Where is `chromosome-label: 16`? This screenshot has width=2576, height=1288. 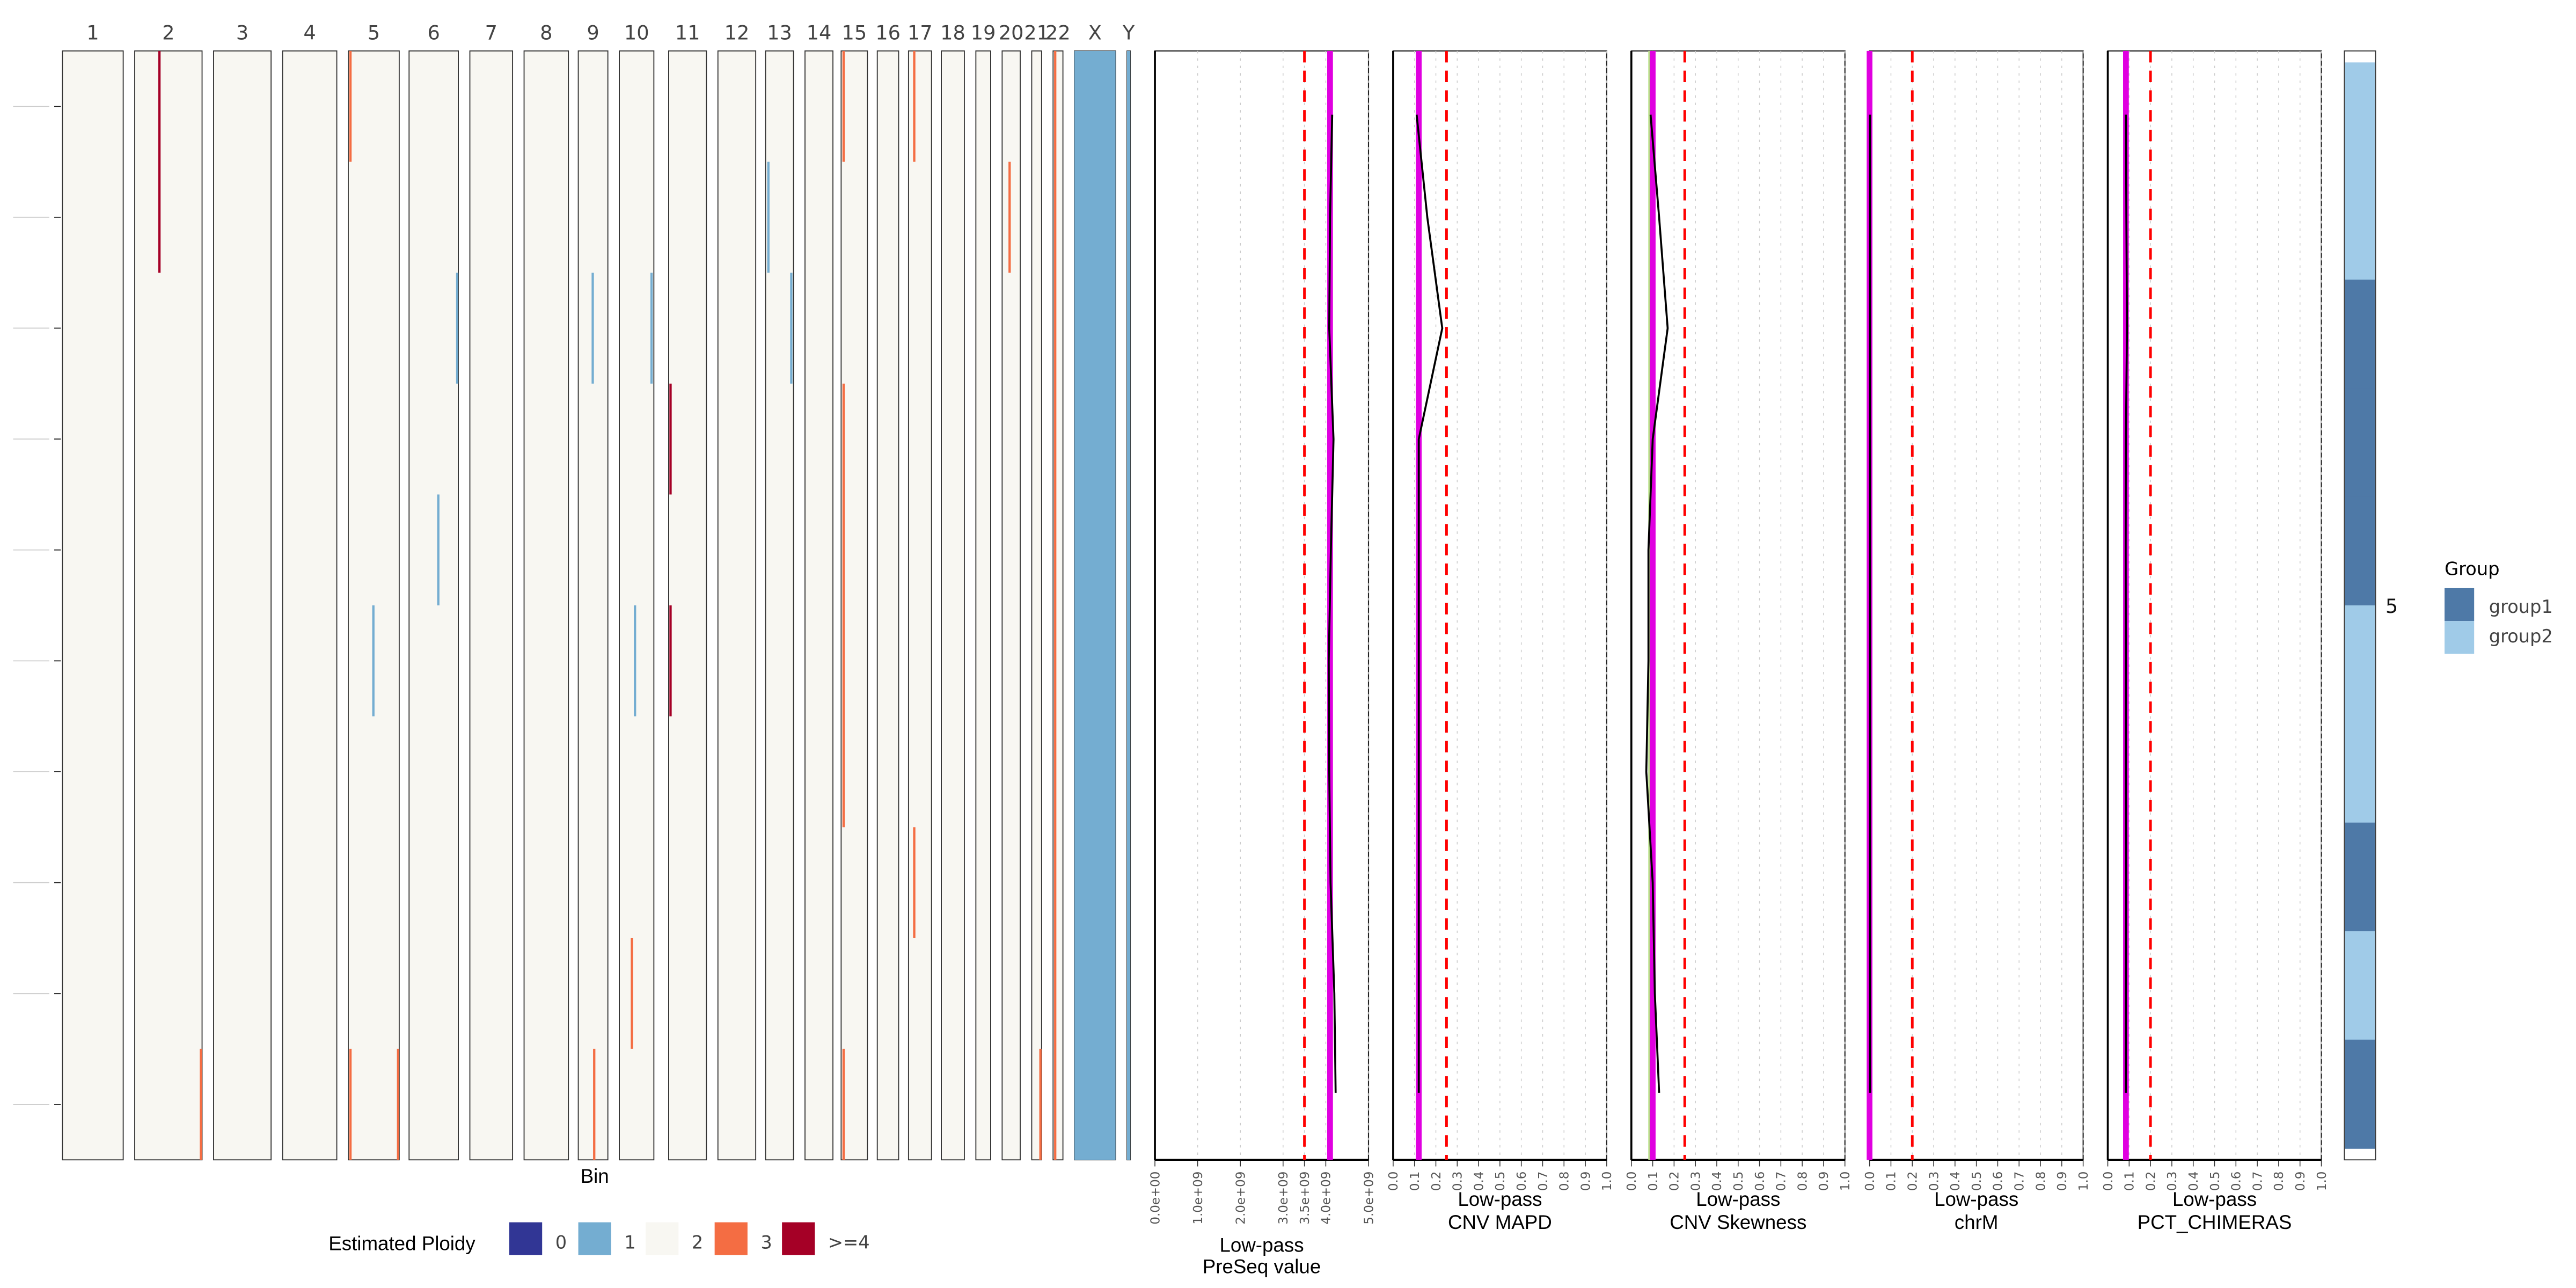
chromosome-label: 16 is located at coordinates (888, 32).